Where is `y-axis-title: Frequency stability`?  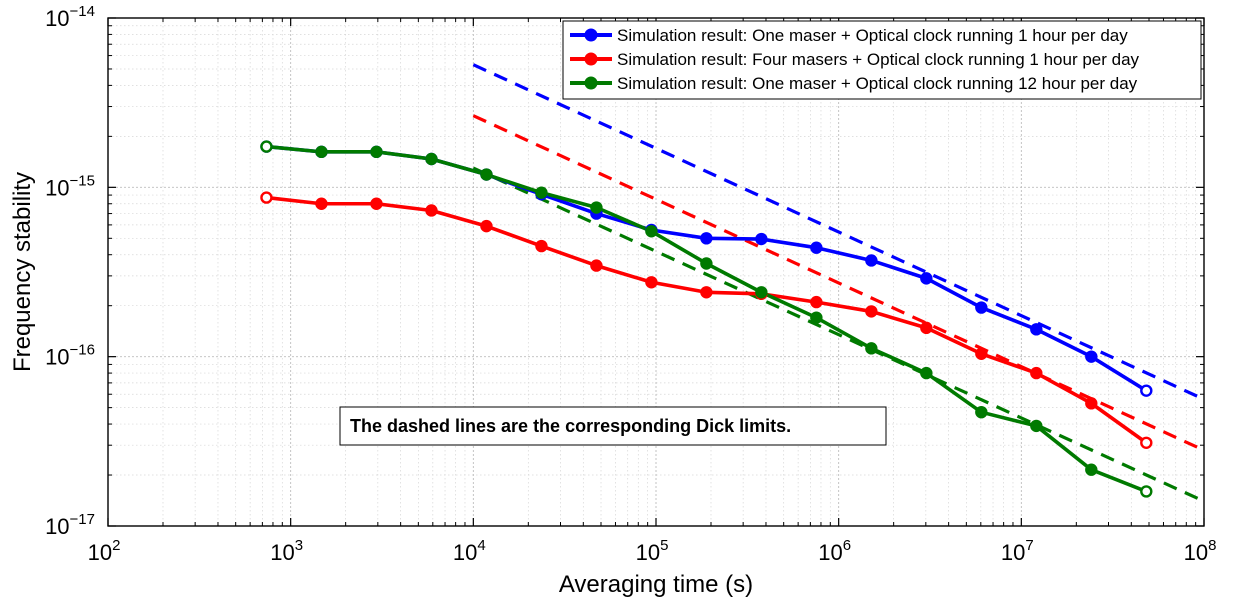 y-axis-title: Frequency stability is located at coordinates (22, 272).